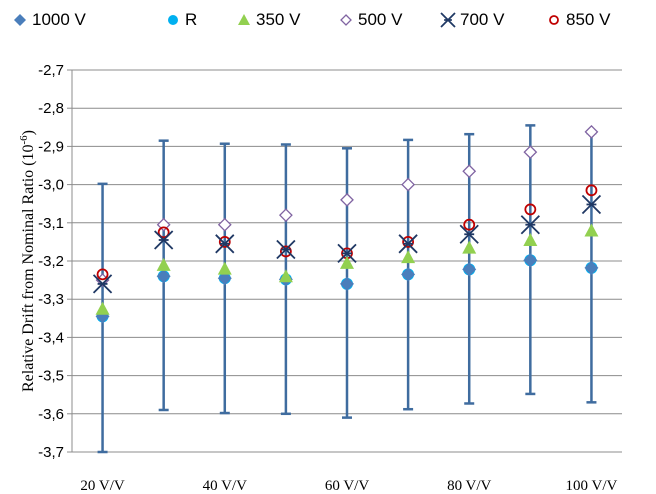 The width and height of the screenshot is (656, 494). I want to click on legend-marker-open-circle-icon, so click(554, 20).